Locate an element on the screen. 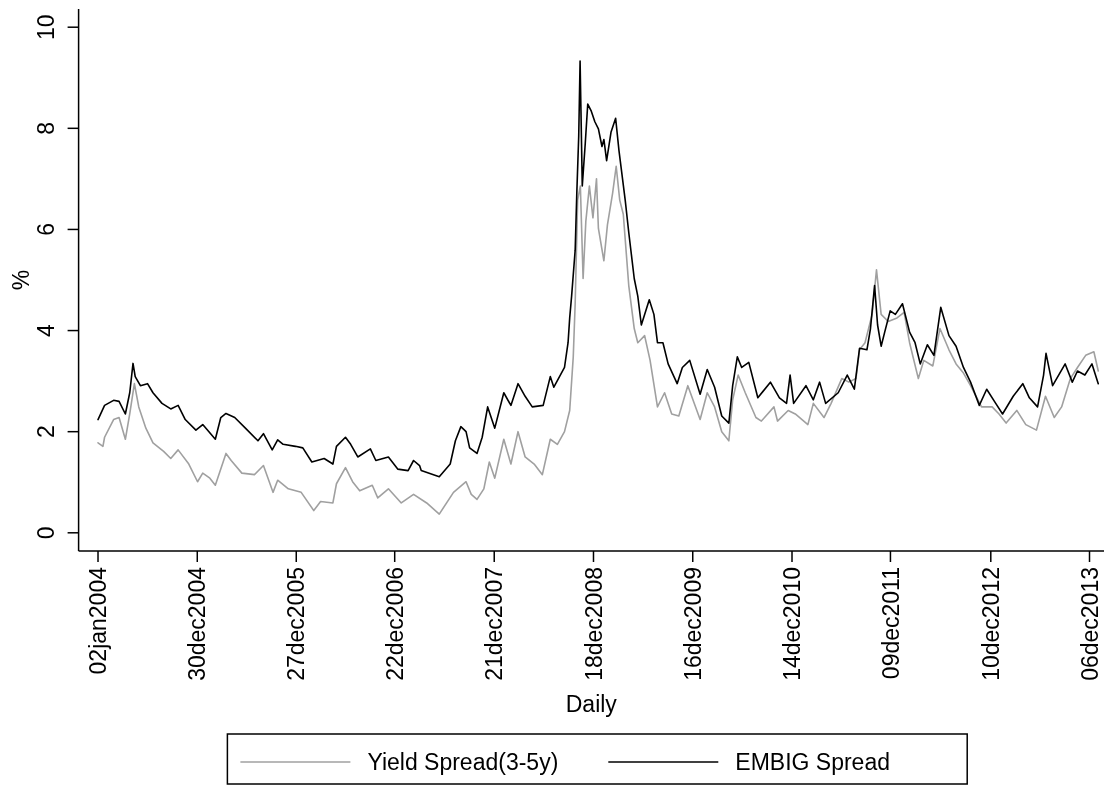 This screenshot has height=786, width=1107. legend-label: Yield Spread(3-5y) is located at coordinates (463, 762).